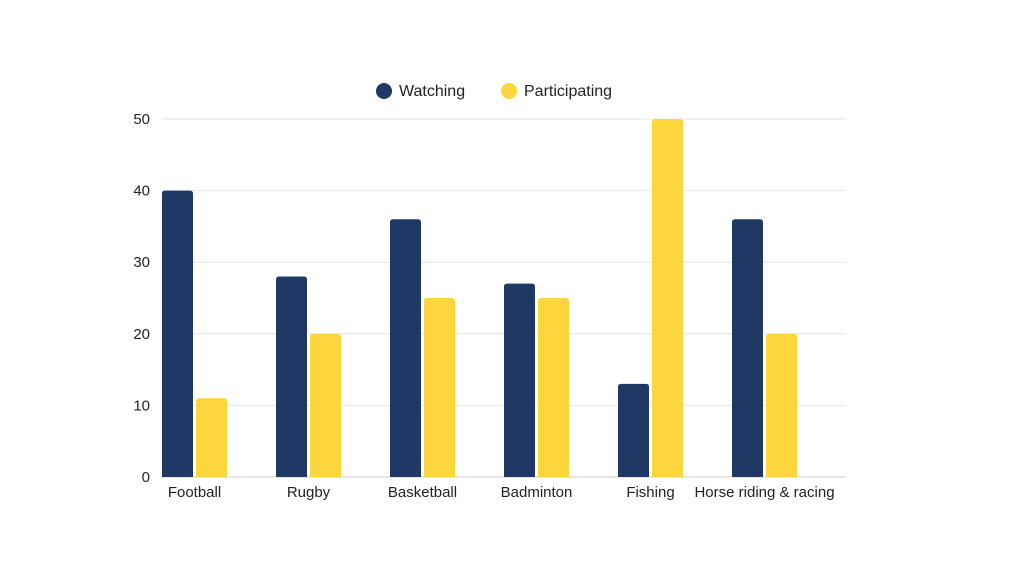  What do you see at coordinates (291, 376) in the screenshot?
I see `bar-watching-rugby` at bounding box center [291, 376].